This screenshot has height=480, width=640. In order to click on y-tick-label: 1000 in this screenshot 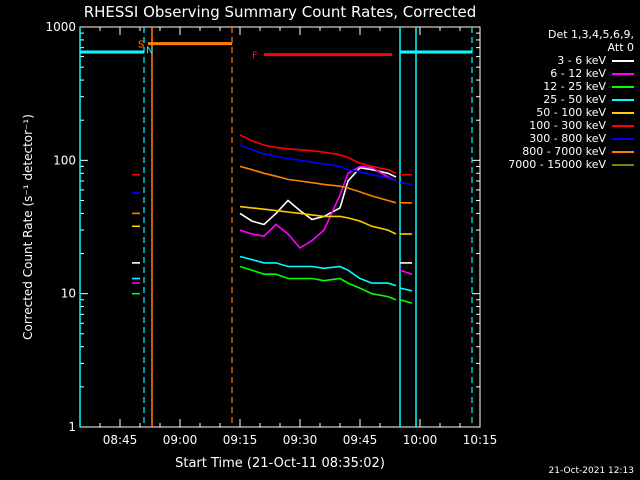, I will do `click(60, 27)`.